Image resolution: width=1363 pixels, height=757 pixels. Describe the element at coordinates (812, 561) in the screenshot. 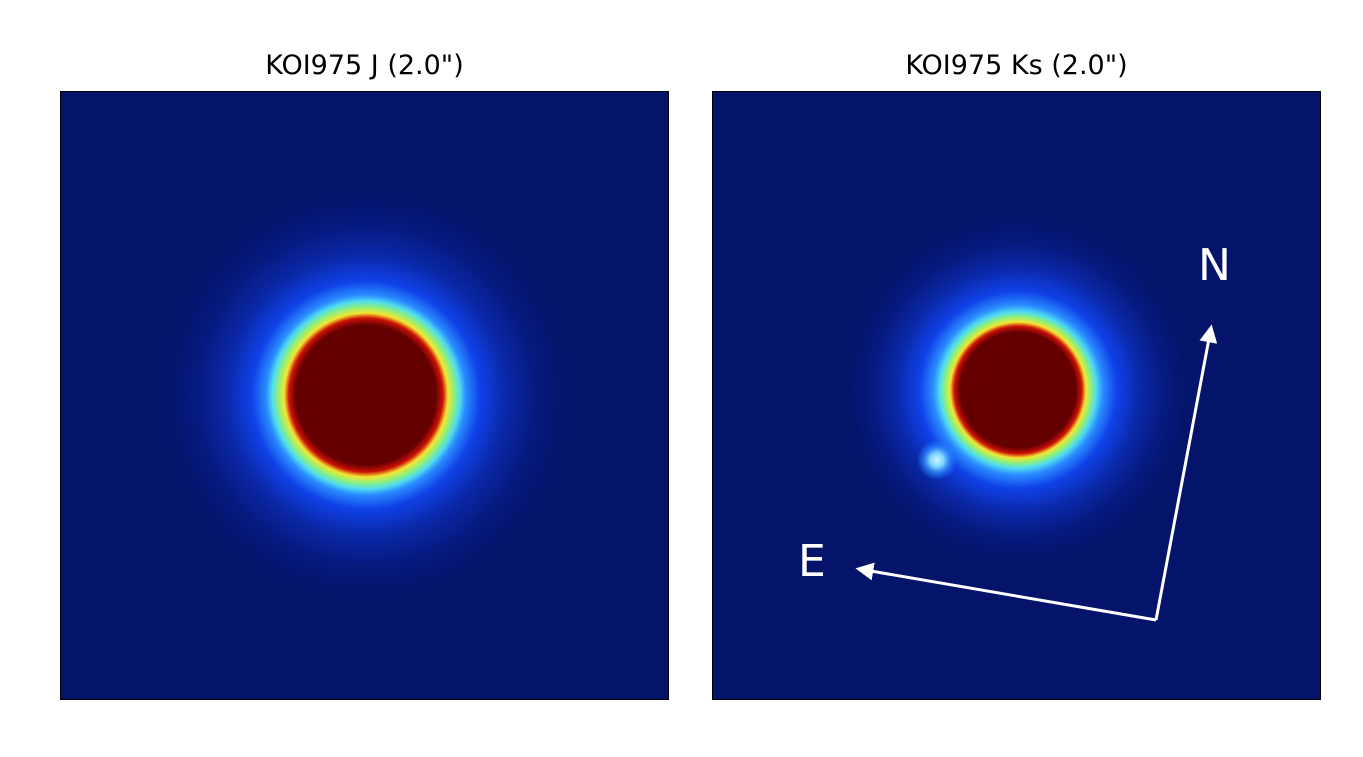

I see `east-label: E` at that location.